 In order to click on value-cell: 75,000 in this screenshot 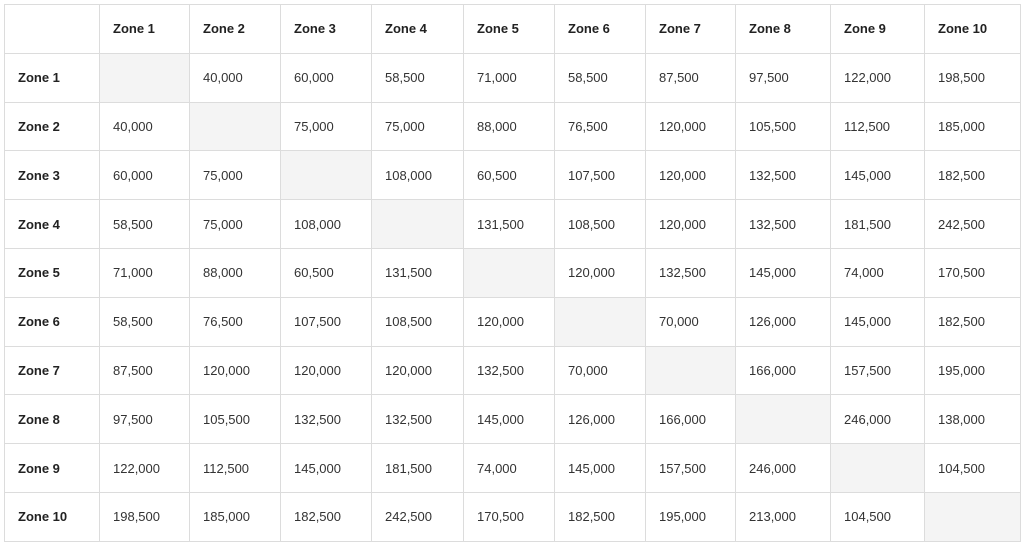, I will do `click(326, 126)`.